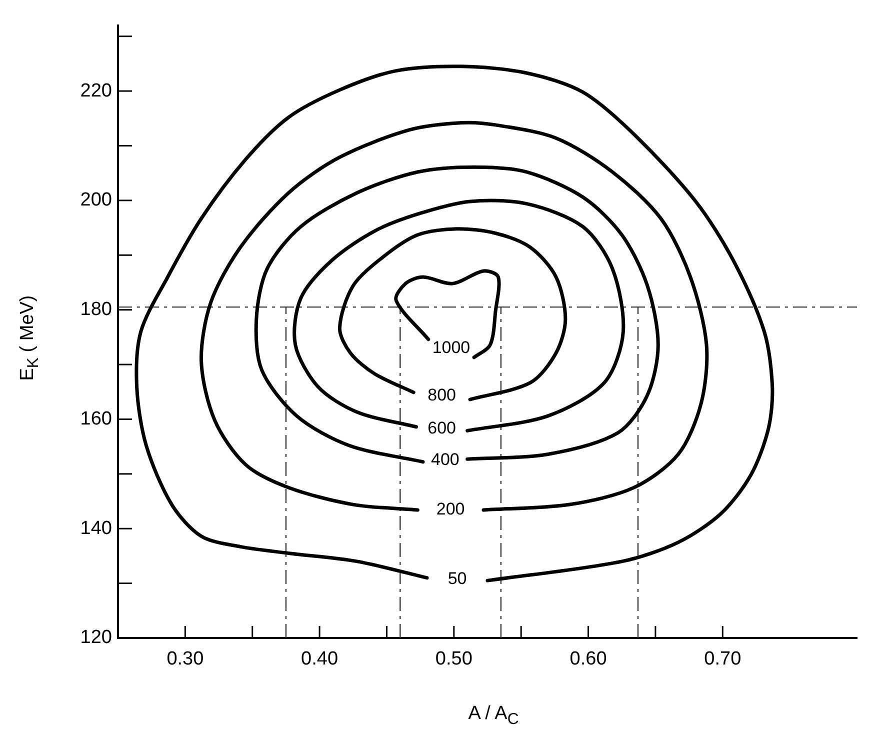 The width and height of the screenshot is (877, 749). I want to click on y-tick-label: 140, so click(96, 528).